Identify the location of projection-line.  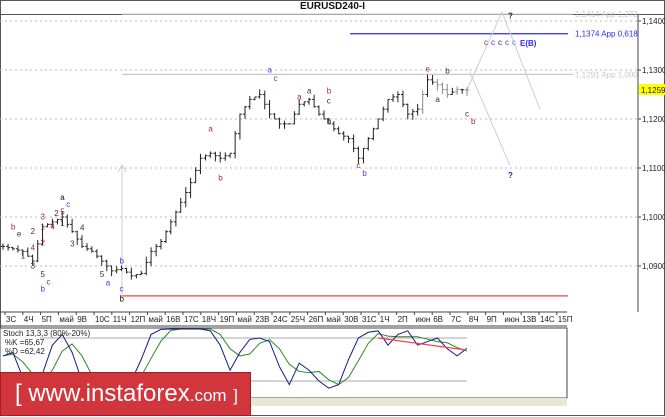
(503, 60).